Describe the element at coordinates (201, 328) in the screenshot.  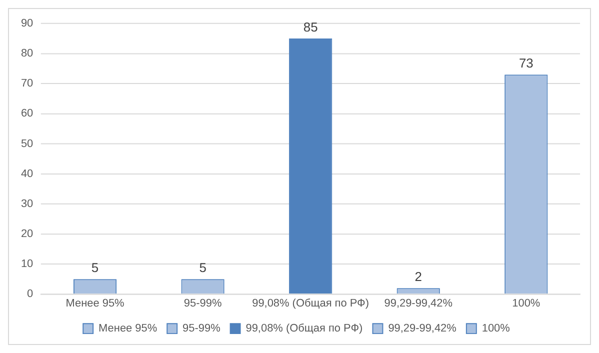
I see `legend-label: 95-99%` at that location.